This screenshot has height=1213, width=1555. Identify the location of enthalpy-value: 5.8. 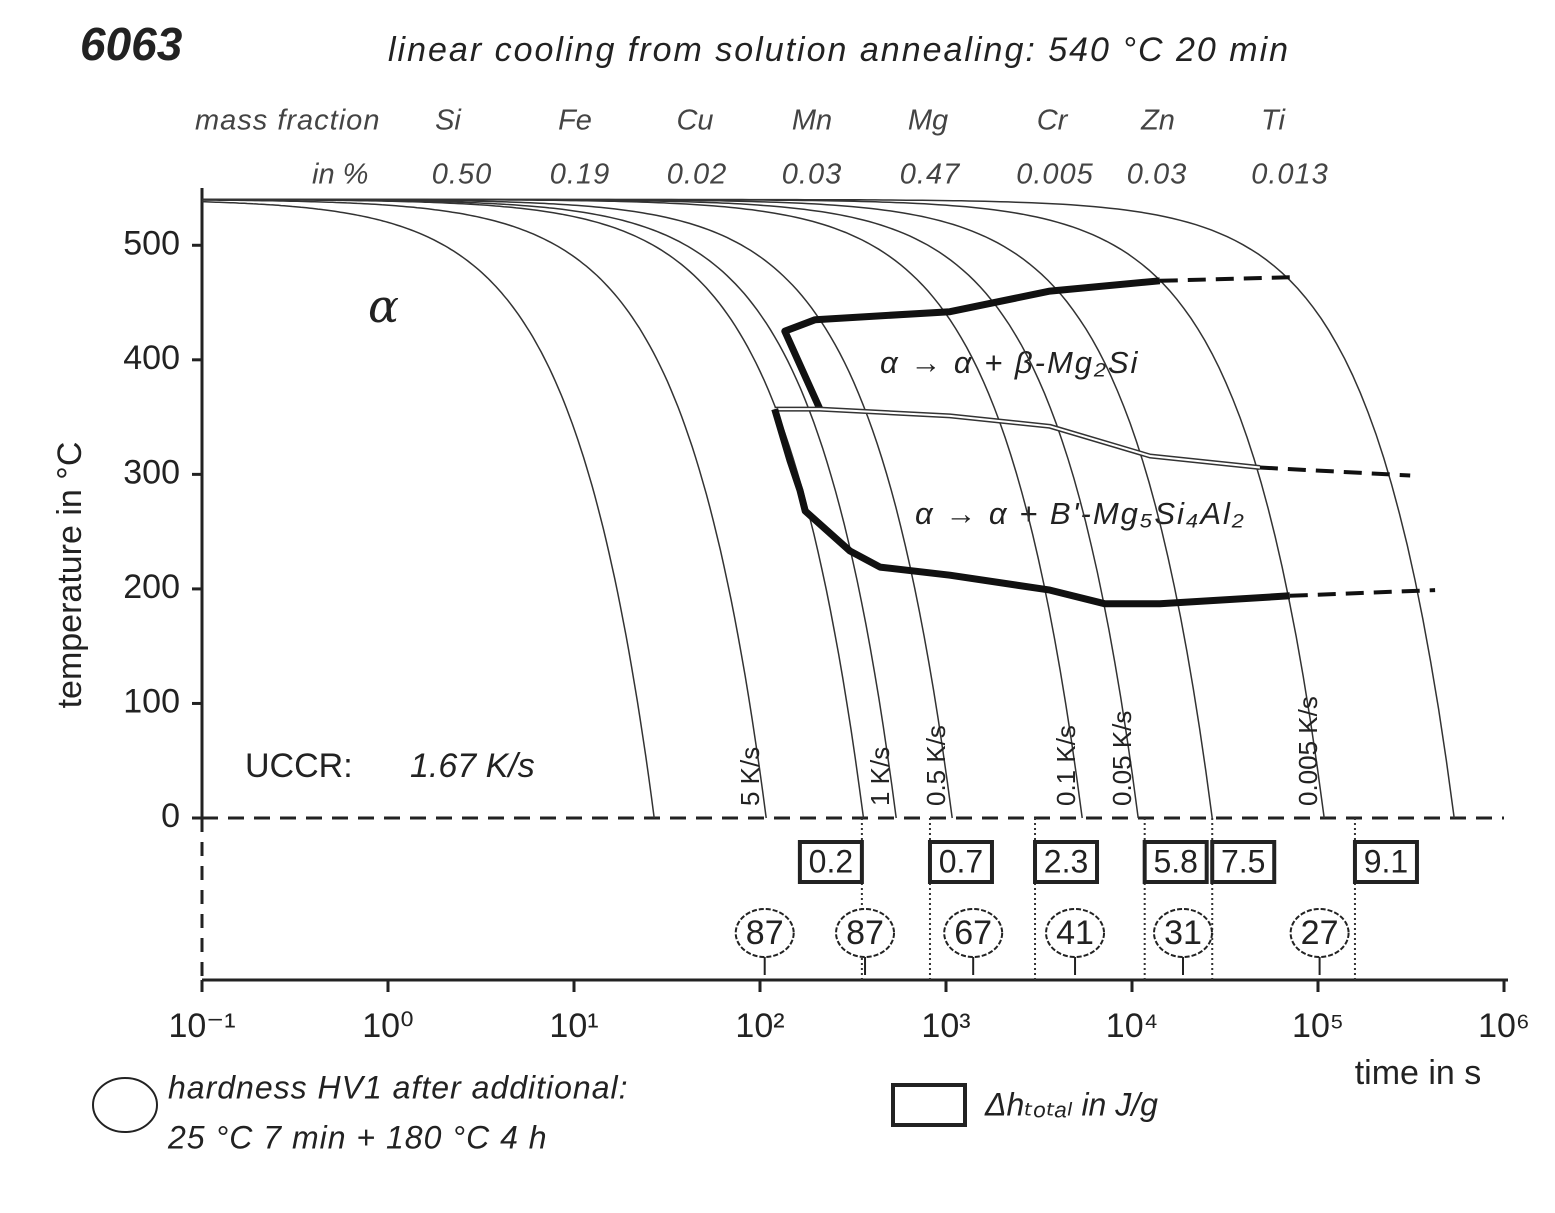
(1175, 861).